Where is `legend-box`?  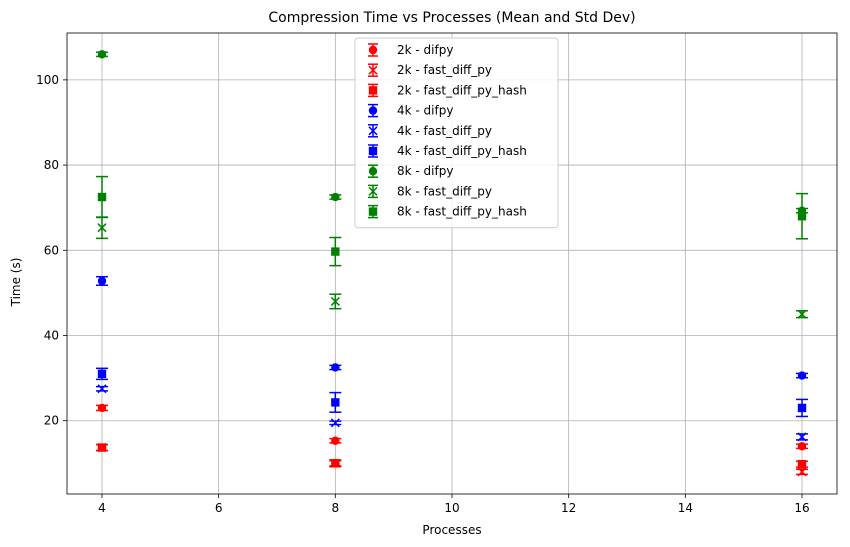
legend-box is located at coordinates (456, 133).